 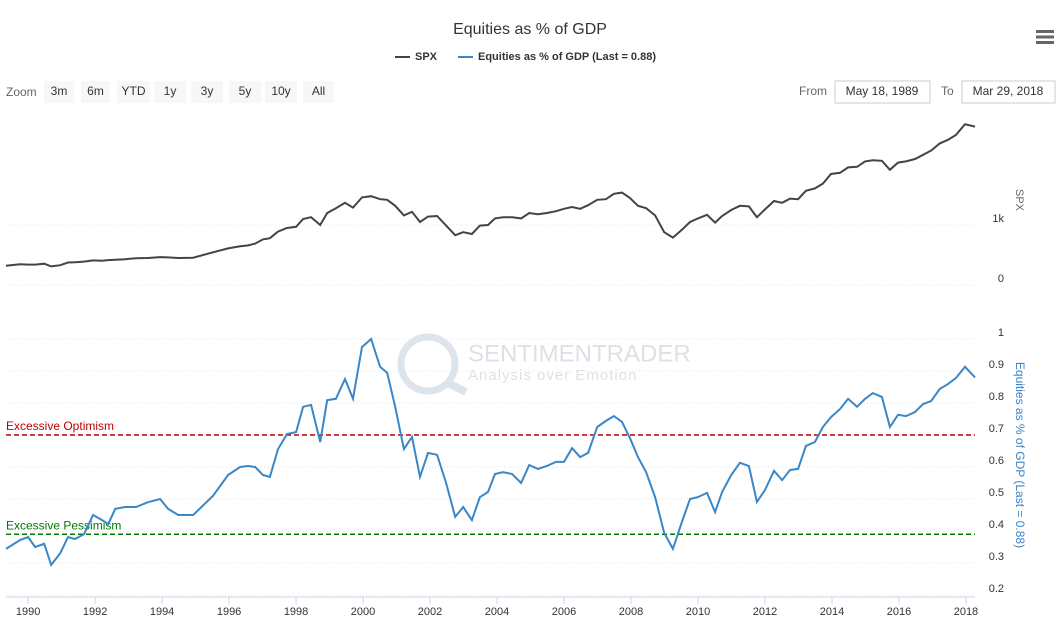 I want to click on legend-label: Equities as % of GDP (Last = 0.88), so click(x=567, y=57).